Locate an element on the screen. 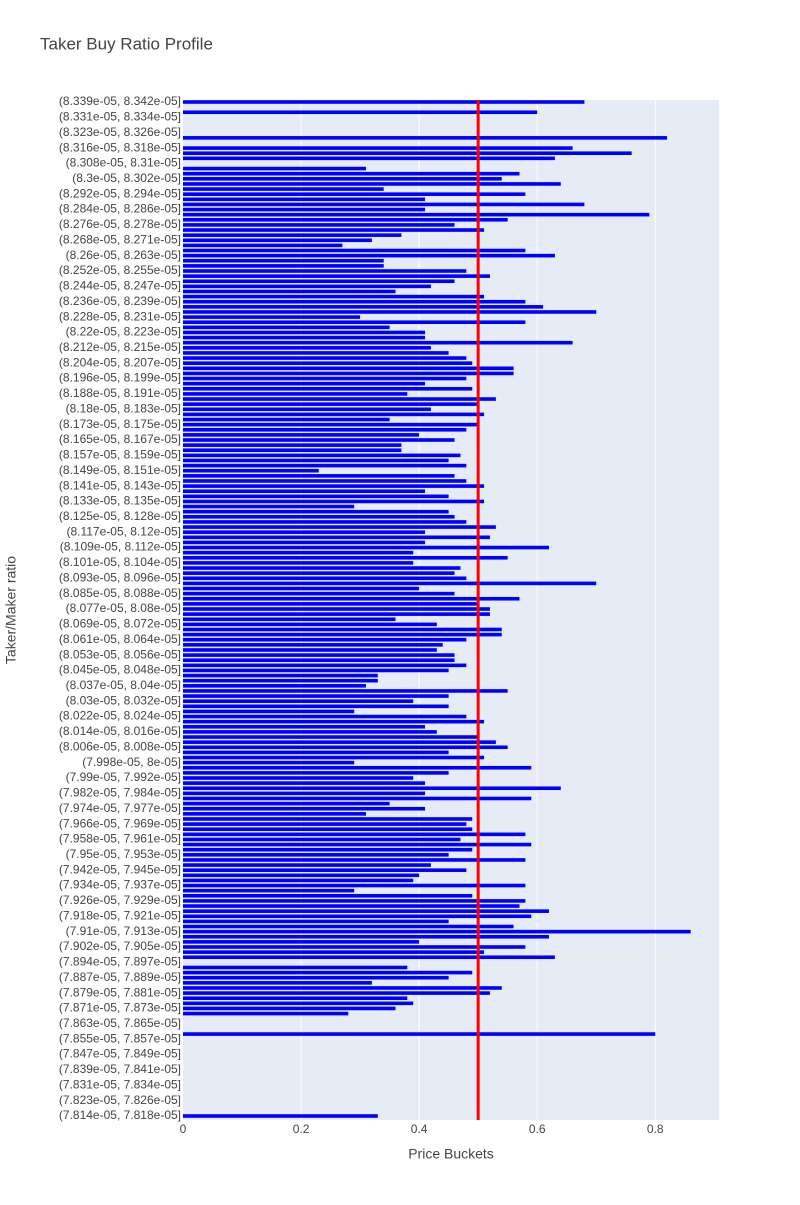 The image size is (800, 1205). y-tick-label: (8.276e-05, 8.278e-05] is located at coordinates (120, 224).